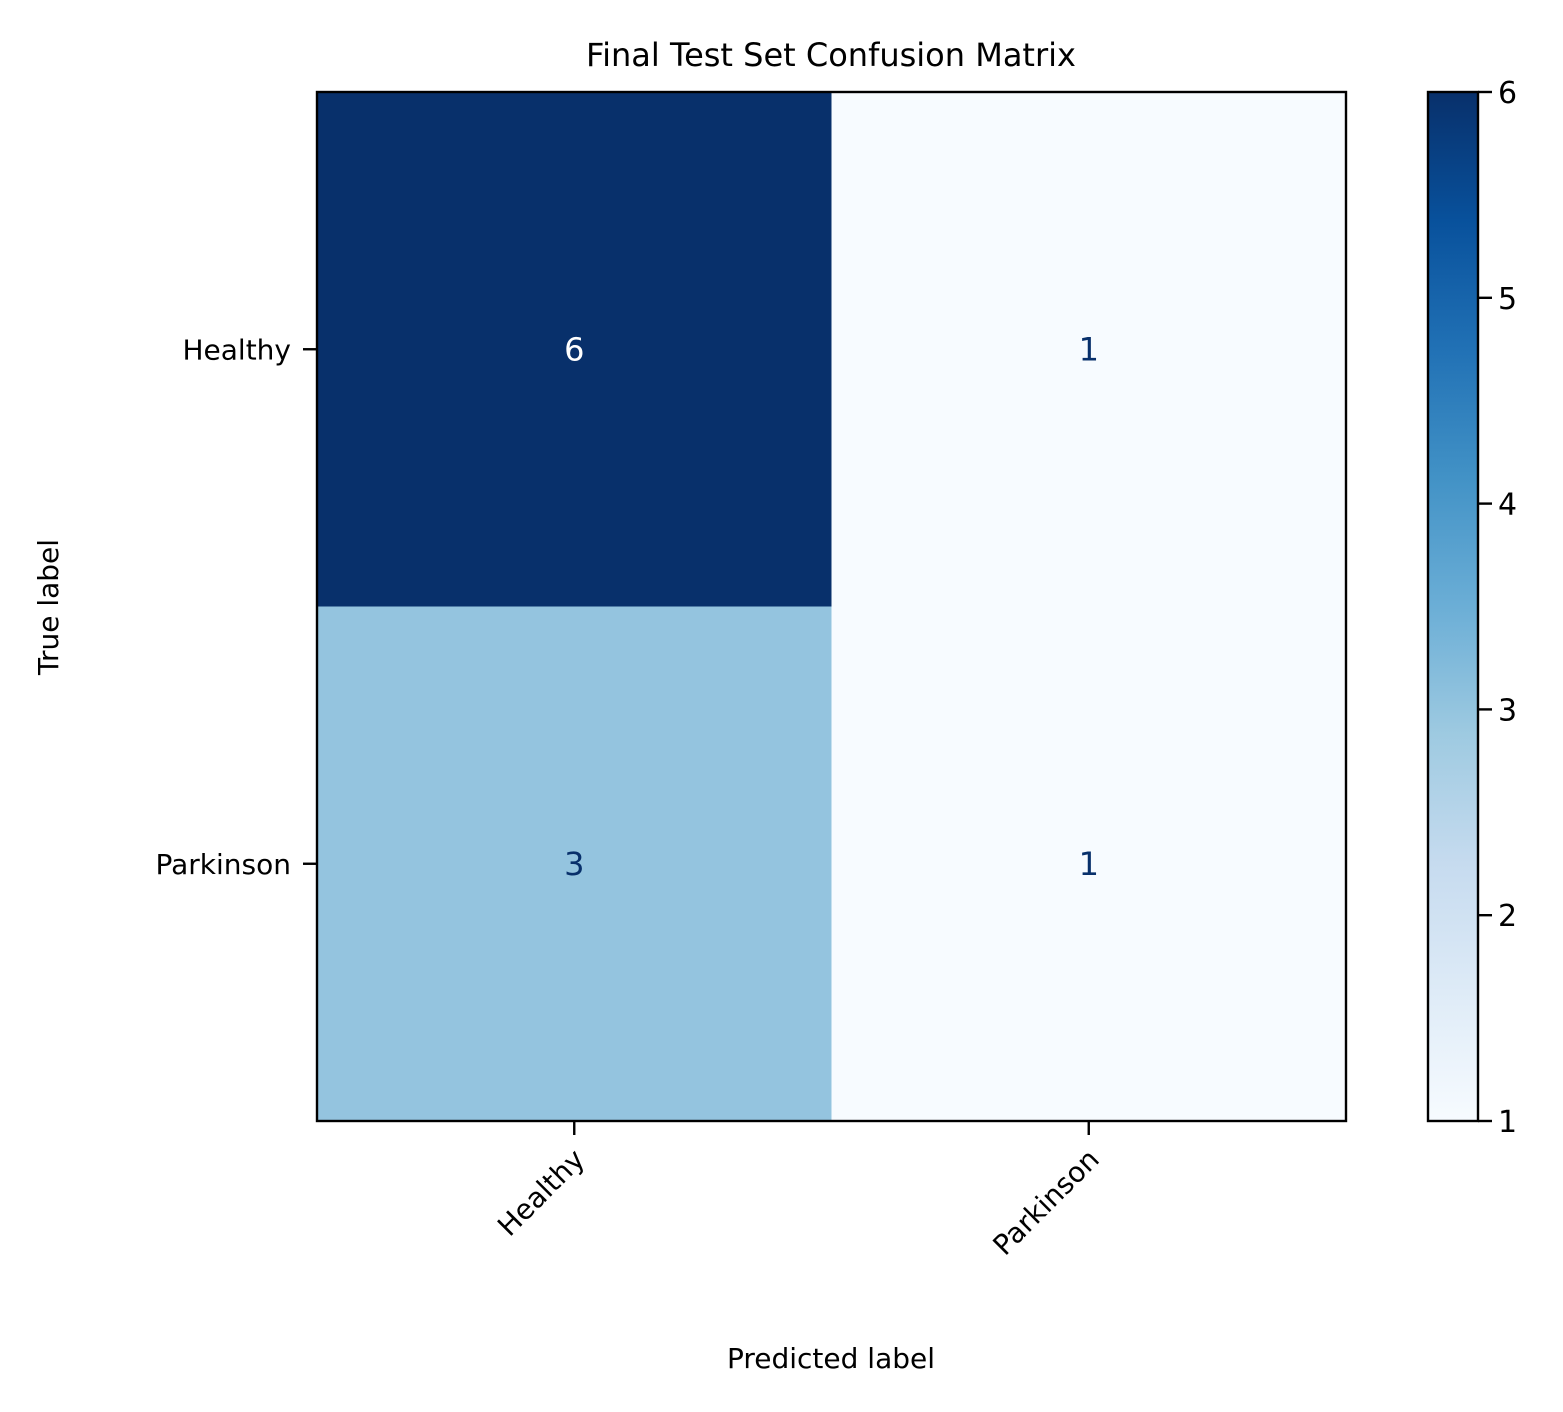 The image size is (1563, 1412). I want to click on cell-annotations: 6 1 3 1, so click(831, 606).